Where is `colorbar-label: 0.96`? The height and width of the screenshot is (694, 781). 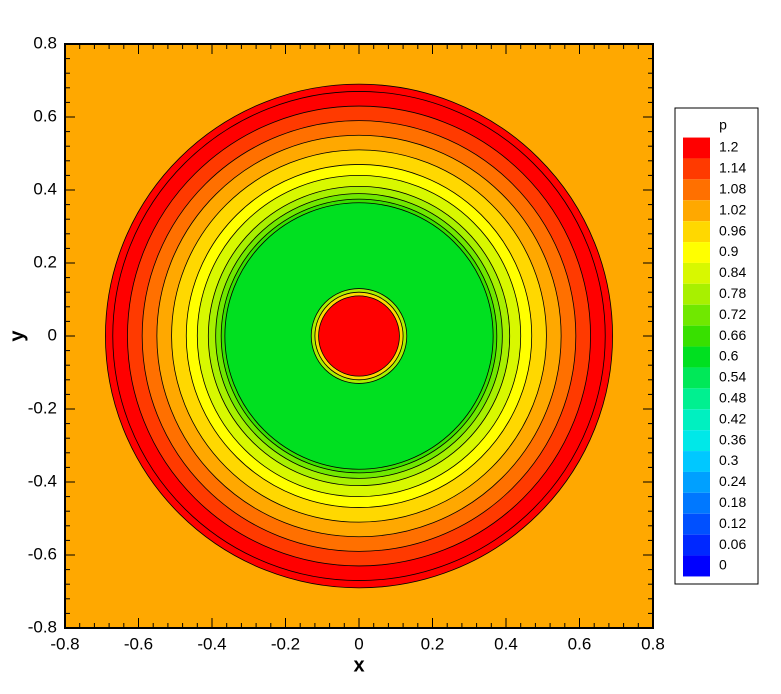 colorbar-label: 0.96 is located at coordinates (732, 230).